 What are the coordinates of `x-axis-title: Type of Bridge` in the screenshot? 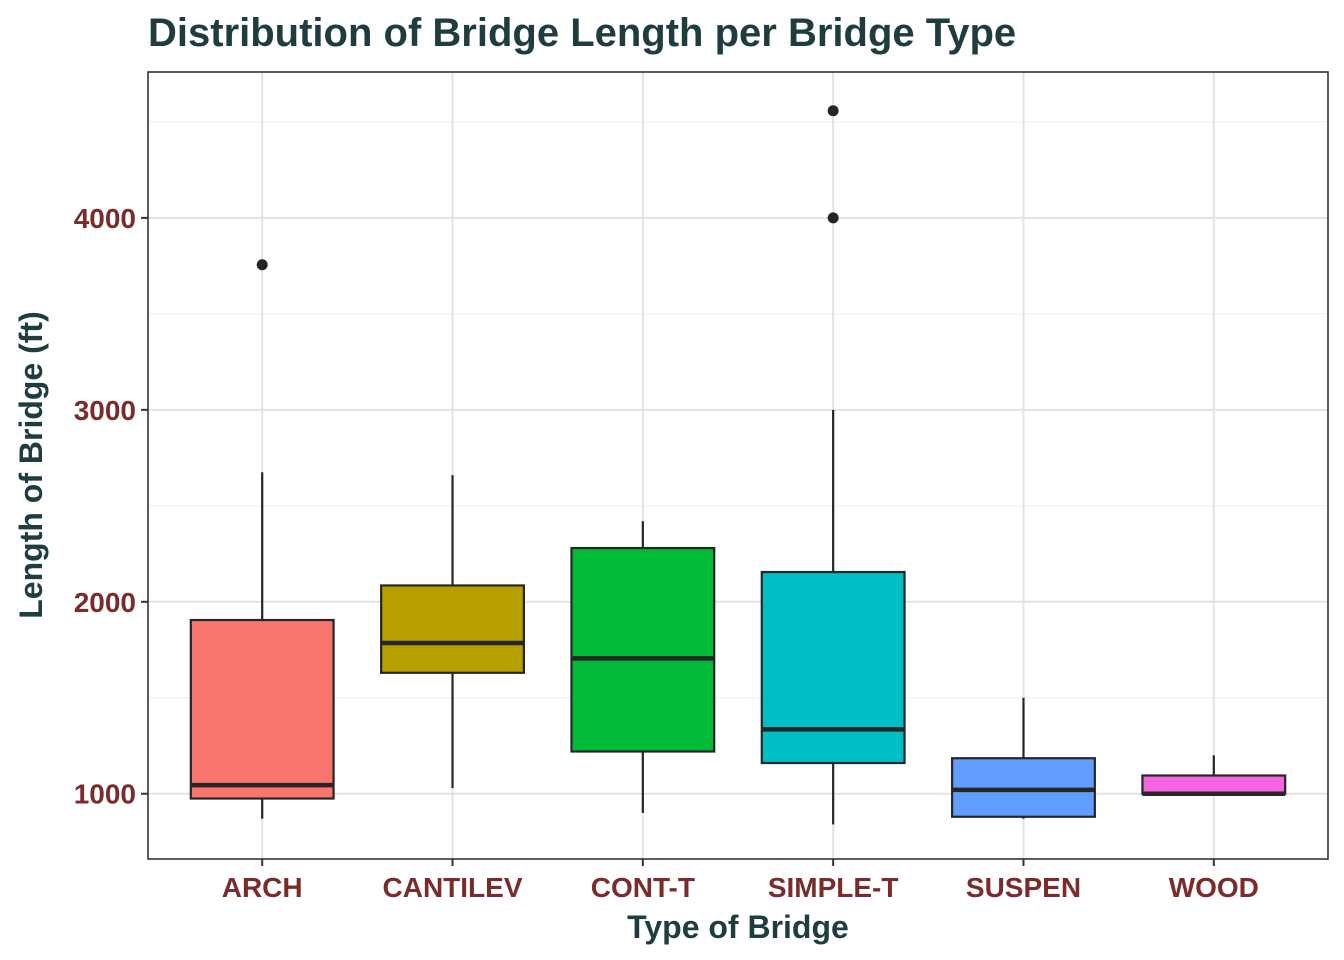 It's located at (738, 927).